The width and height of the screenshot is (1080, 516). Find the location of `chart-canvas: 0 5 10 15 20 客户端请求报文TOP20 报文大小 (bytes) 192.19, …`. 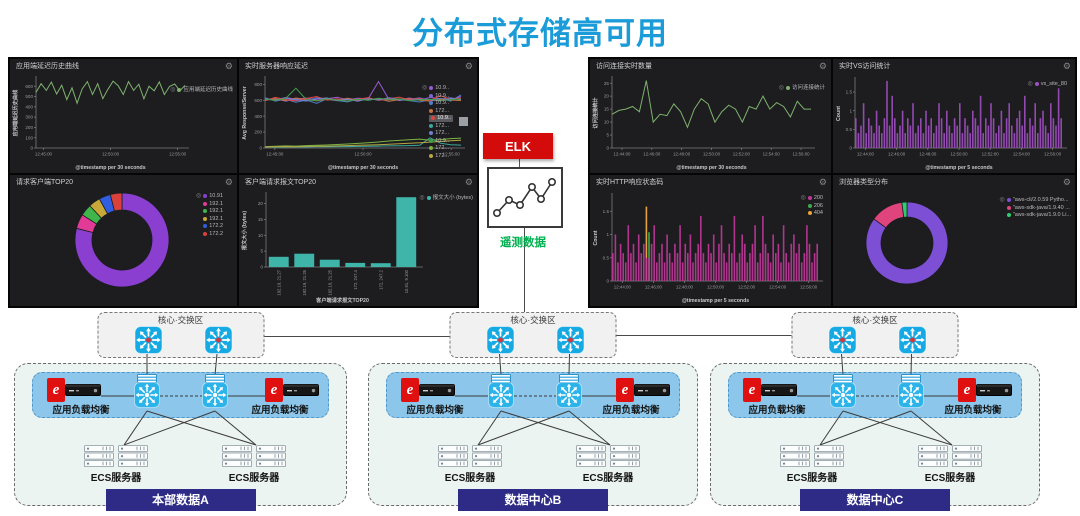

chart-canvas: 0 5 10 15 20 客户端请求报文TOP20 报文大小 (bytes) 192.19, … is located at coordinates (358, 246).